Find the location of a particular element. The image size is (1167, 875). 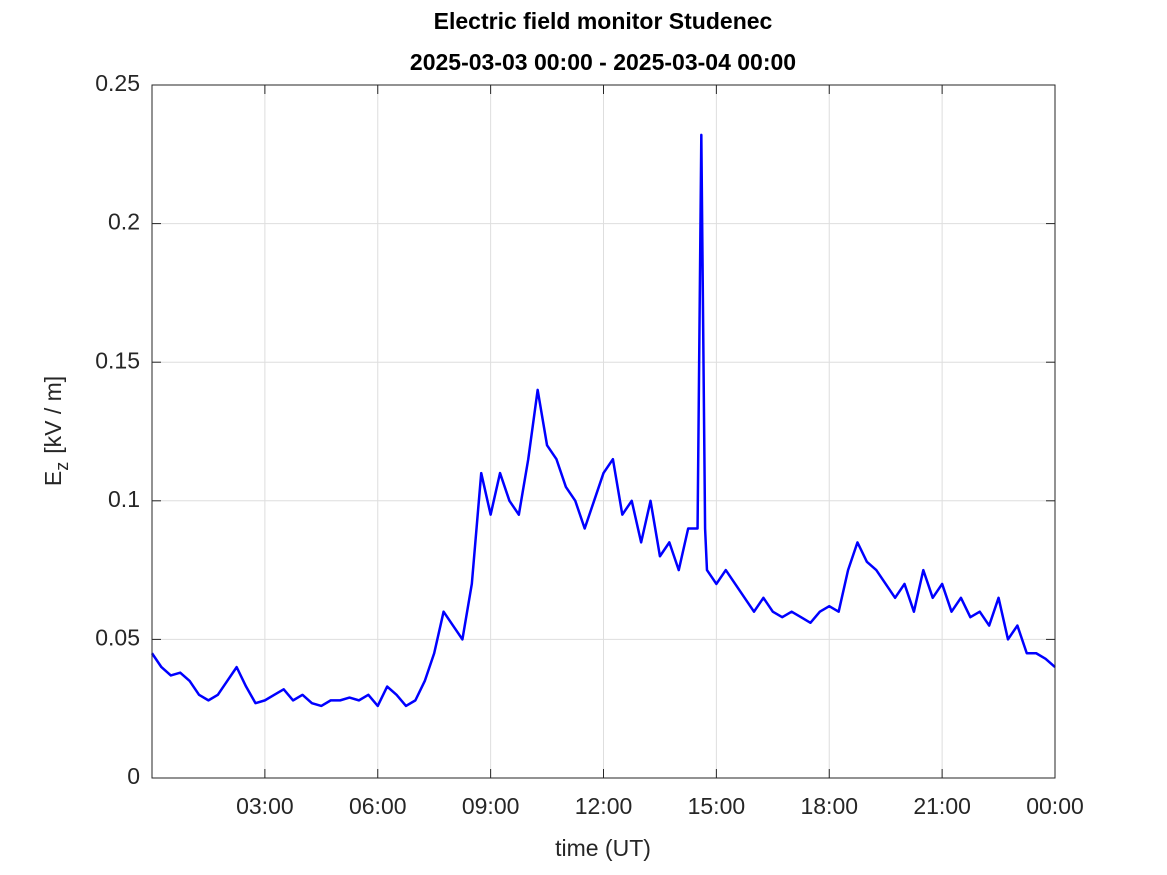

x-tick-label: 12:00 is located at coordinates (604, 806).